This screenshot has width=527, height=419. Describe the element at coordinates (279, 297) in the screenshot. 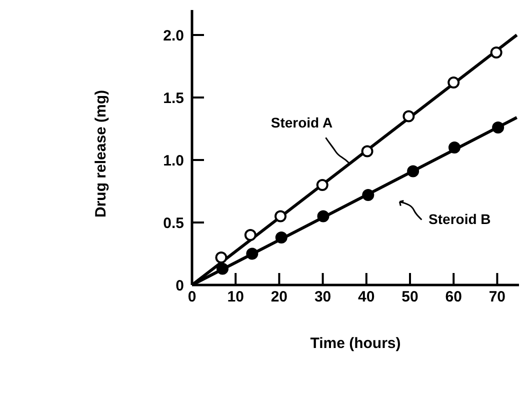

I see `x-tick-label: 20` at that location.